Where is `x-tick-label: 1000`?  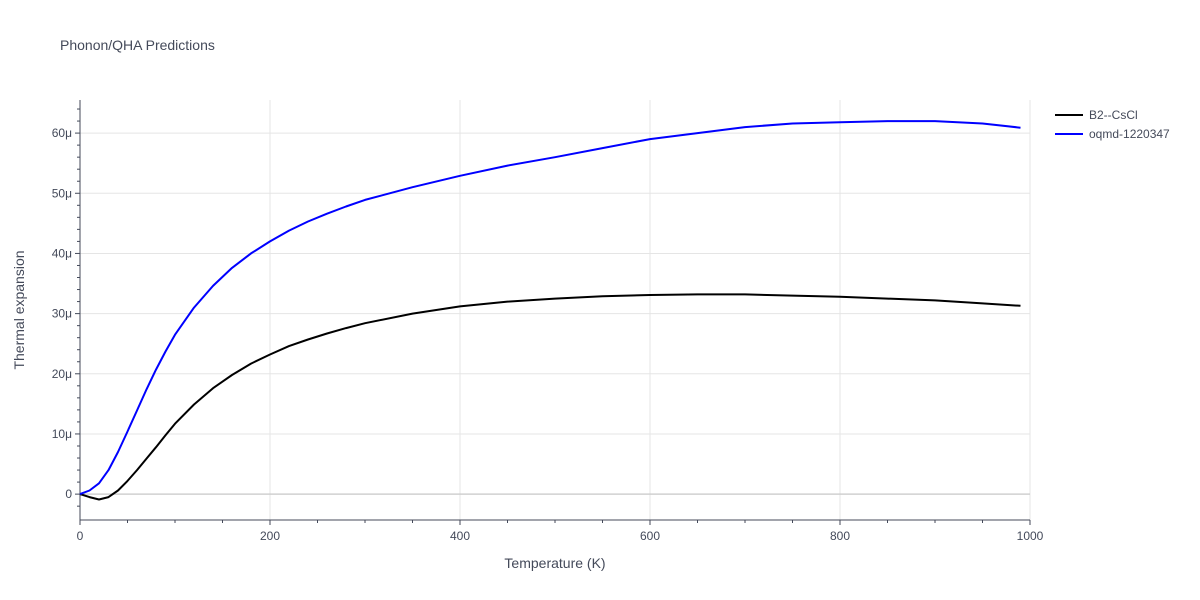 x-tick-label: 1000 is located at coordinates (1030, 536).